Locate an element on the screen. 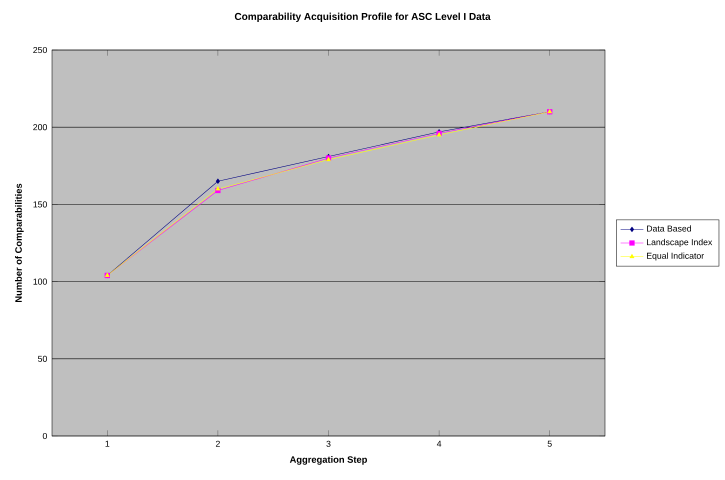 This screenshot has height=480, width=725. legend-label: Data Based is located at coordinates (669, 228).